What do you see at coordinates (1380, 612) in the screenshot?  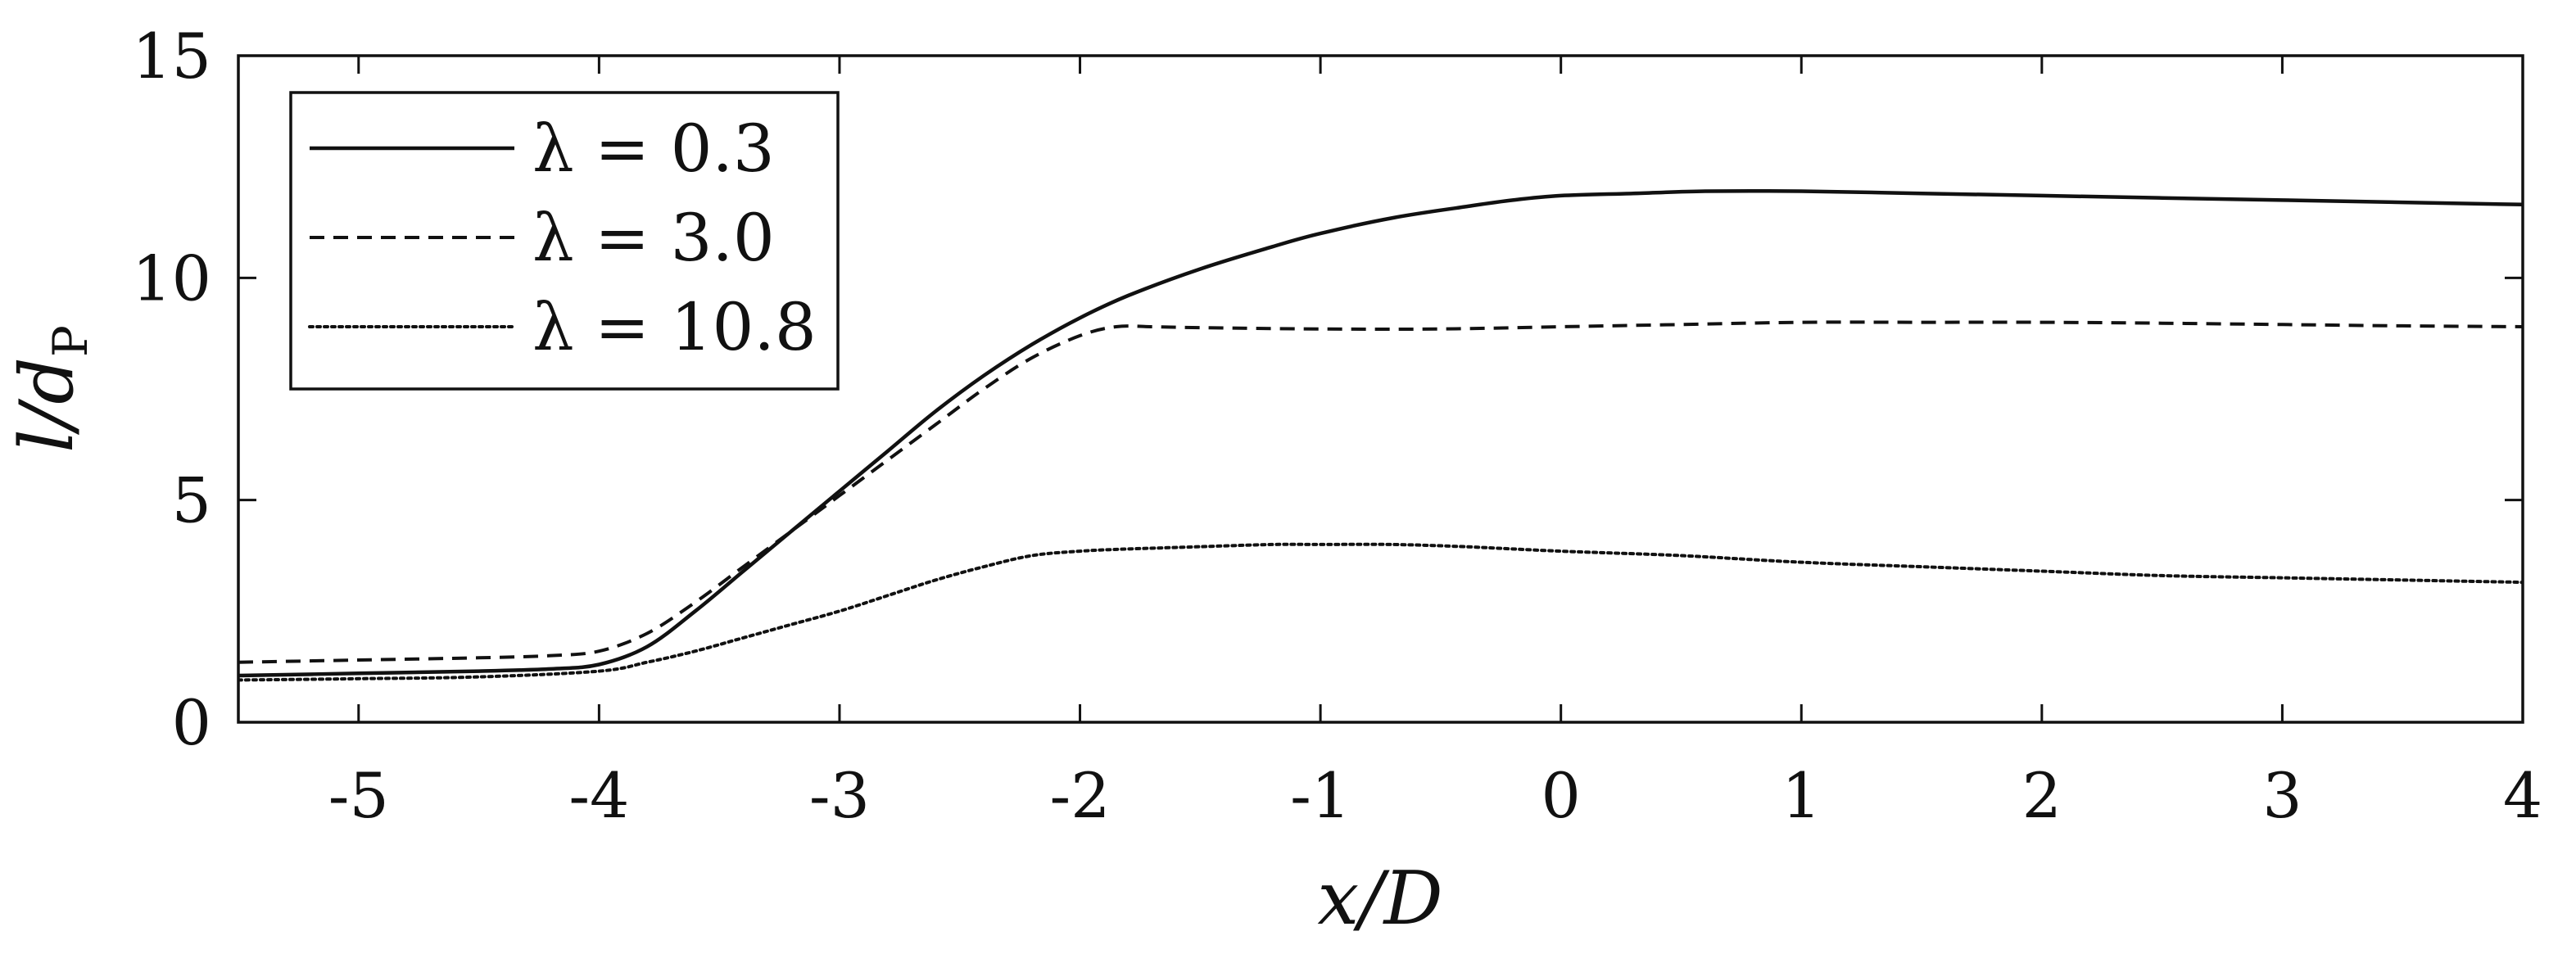 I see `series-line-dotted` at bounding box center [1380, 612].